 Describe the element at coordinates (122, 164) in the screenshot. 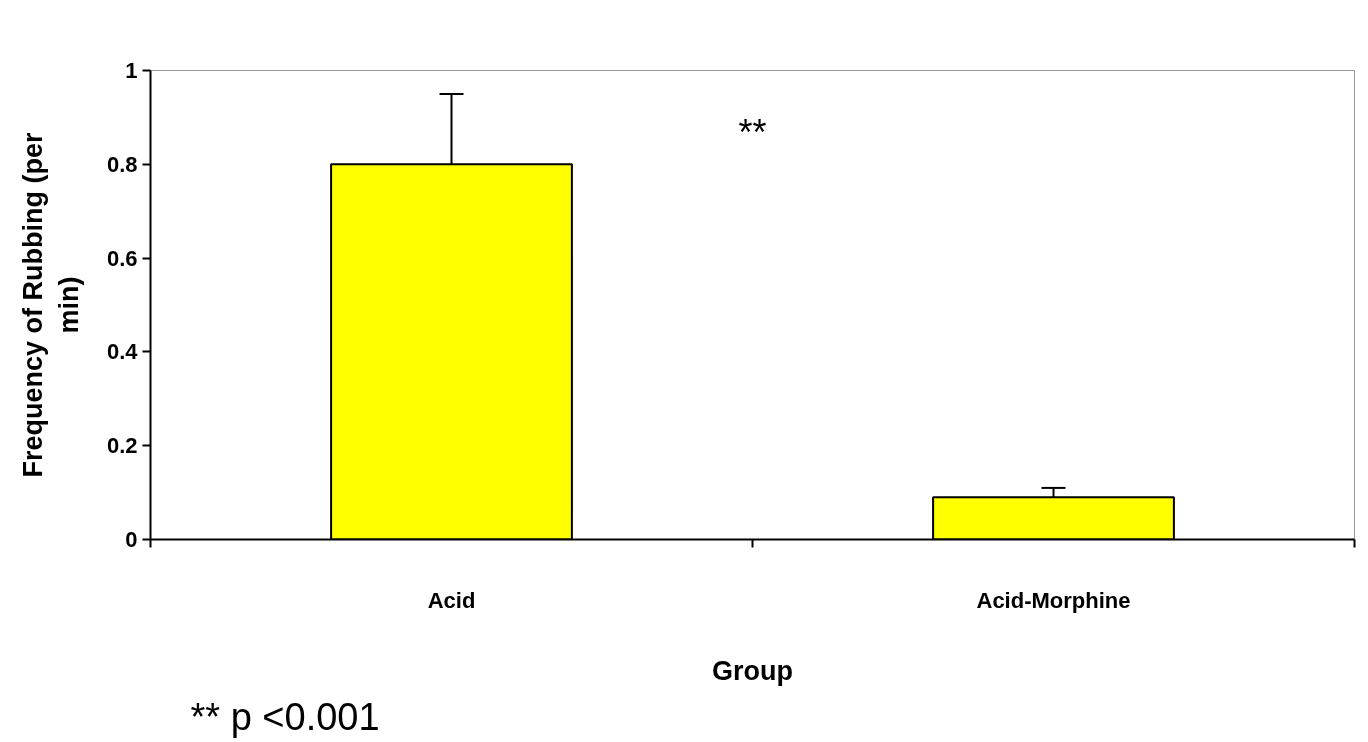

I see `y-tick-label: 0.8` at that location.